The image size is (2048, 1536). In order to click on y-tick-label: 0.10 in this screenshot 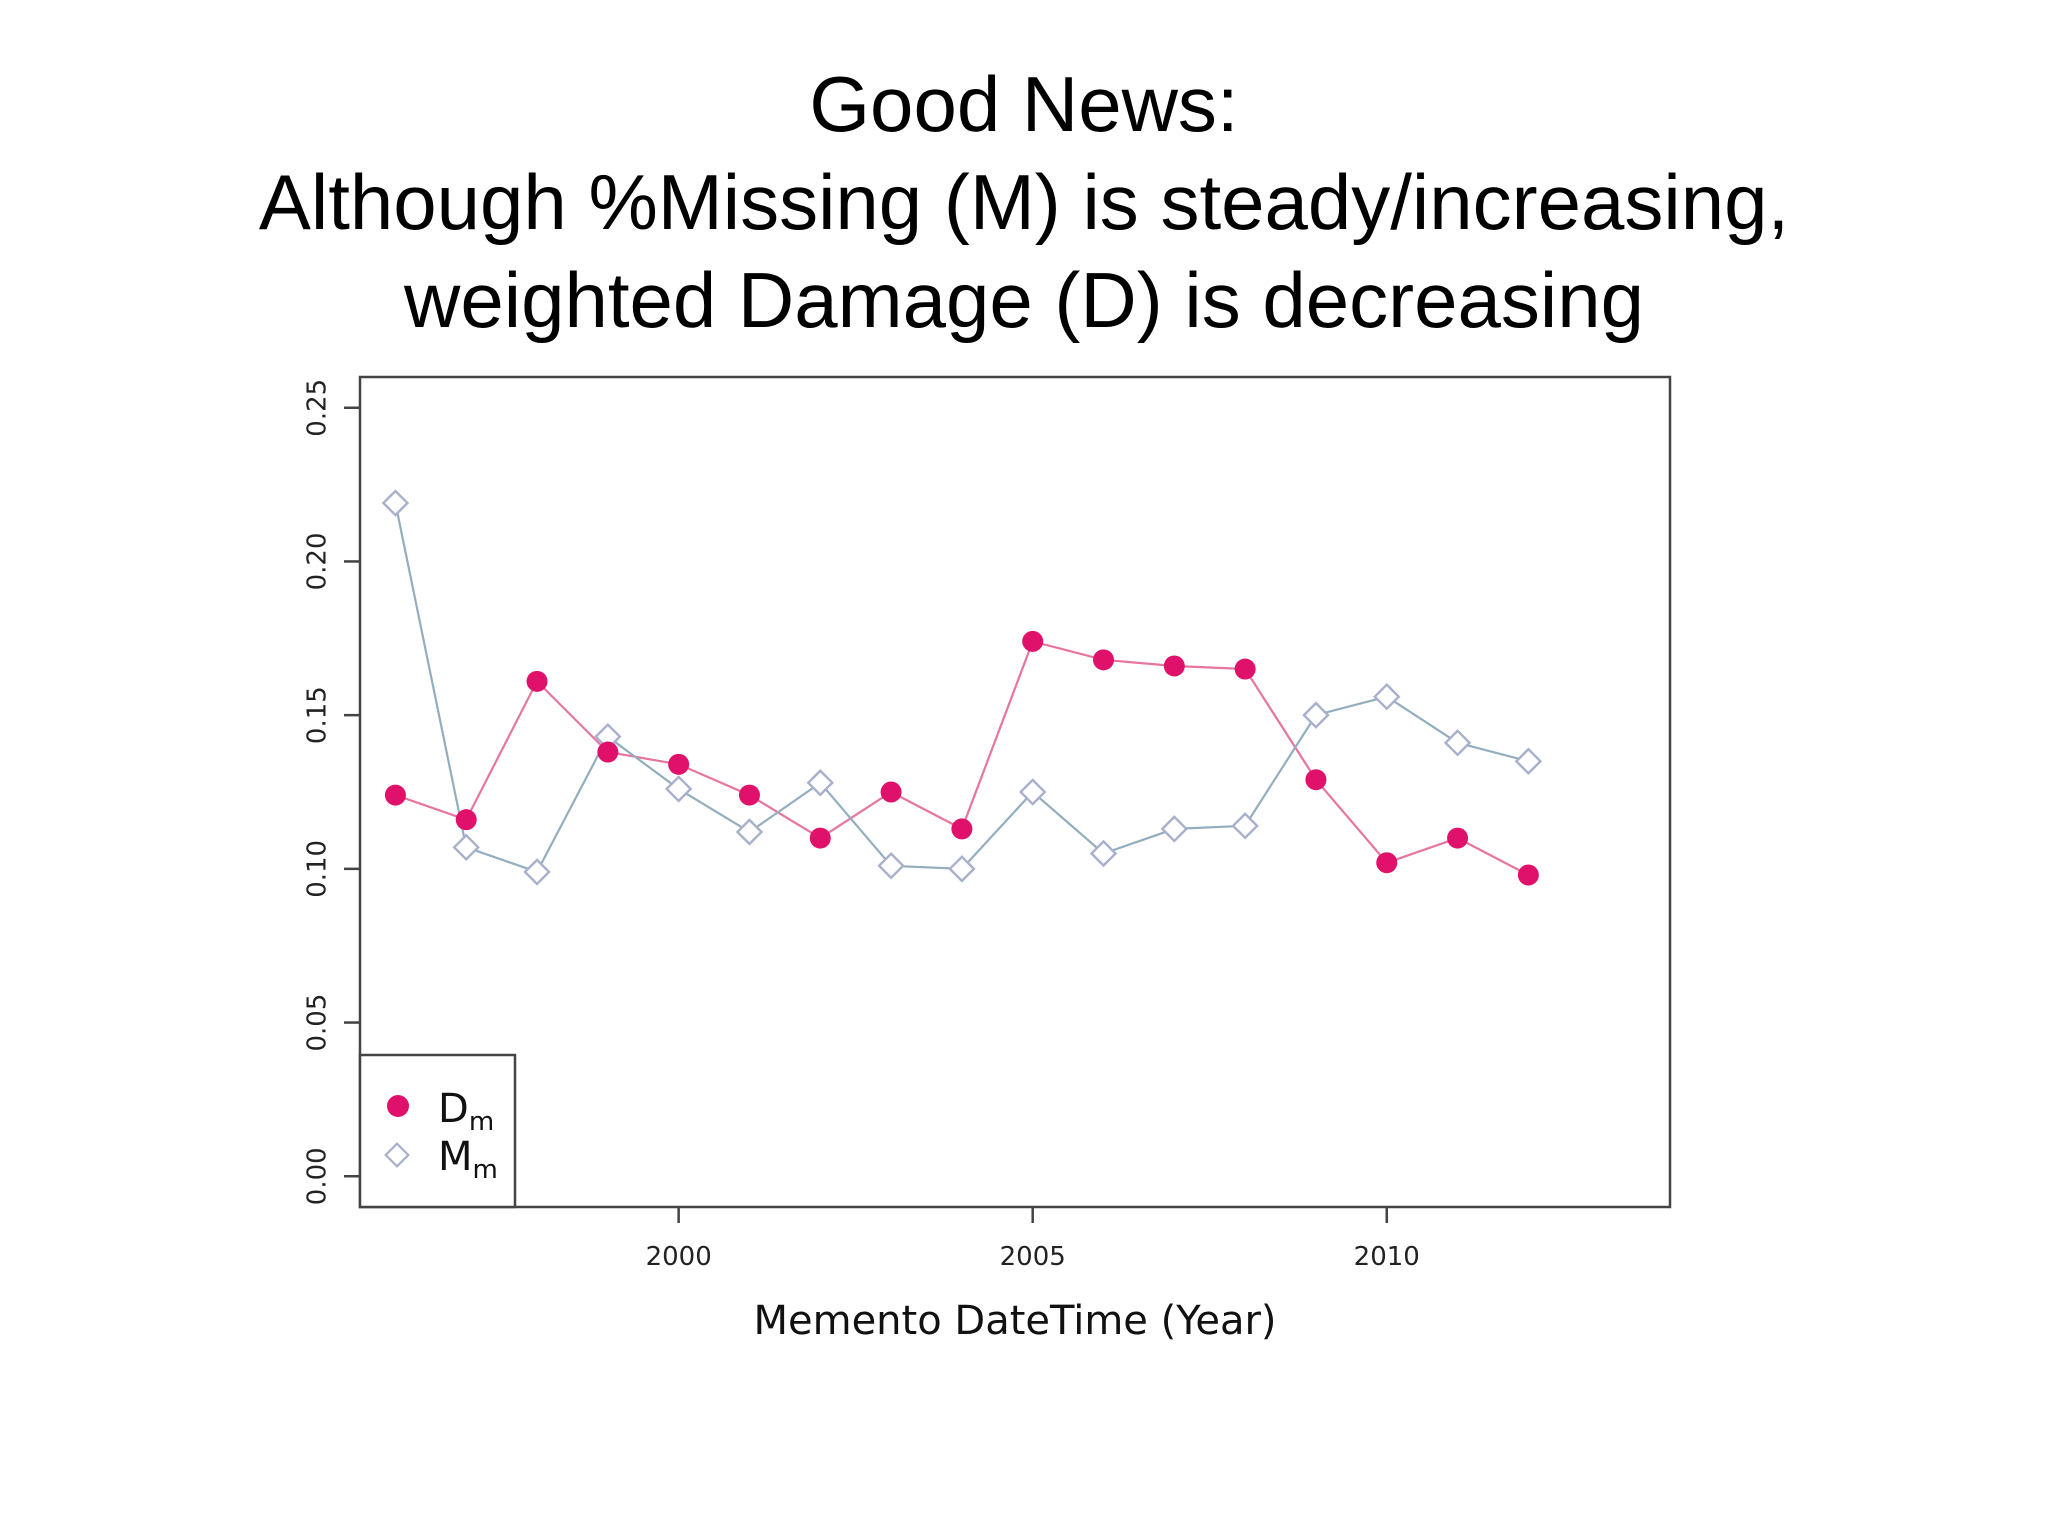, I will do `click(318, 869)`.